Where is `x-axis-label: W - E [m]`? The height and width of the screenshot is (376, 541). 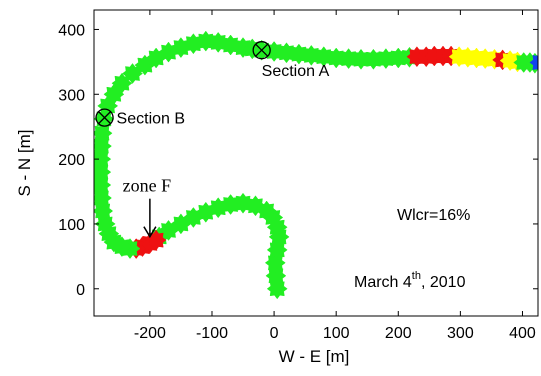
x-axis-label: W - E [m] is located at coordinates (314, 356).